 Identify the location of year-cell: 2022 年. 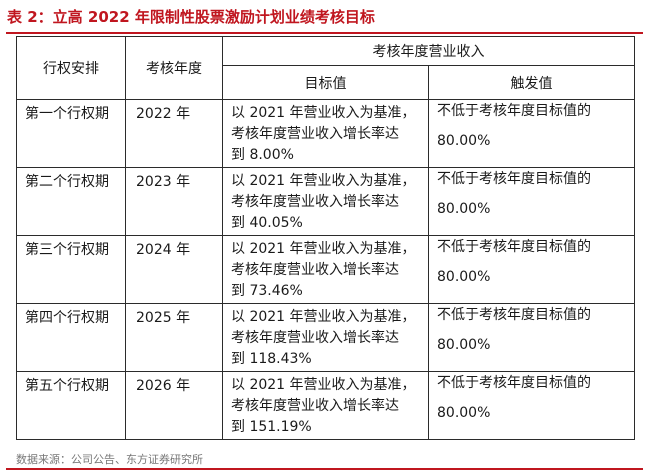
(174, 133).